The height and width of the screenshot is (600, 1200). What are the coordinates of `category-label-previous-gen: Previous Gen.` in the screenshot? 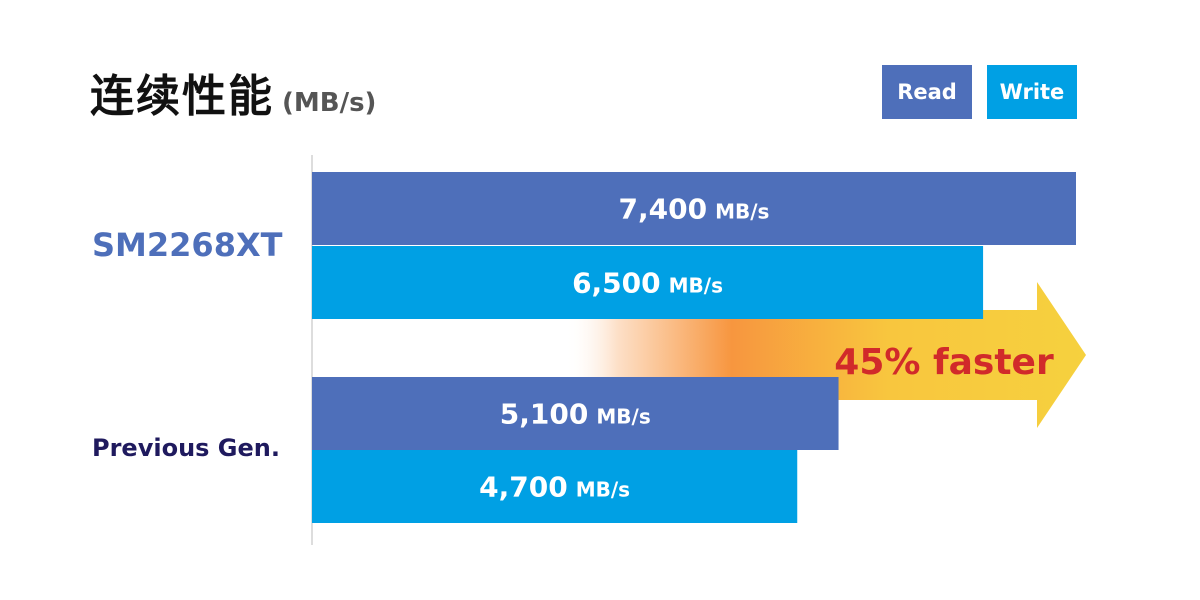 It's located at (186, 448).